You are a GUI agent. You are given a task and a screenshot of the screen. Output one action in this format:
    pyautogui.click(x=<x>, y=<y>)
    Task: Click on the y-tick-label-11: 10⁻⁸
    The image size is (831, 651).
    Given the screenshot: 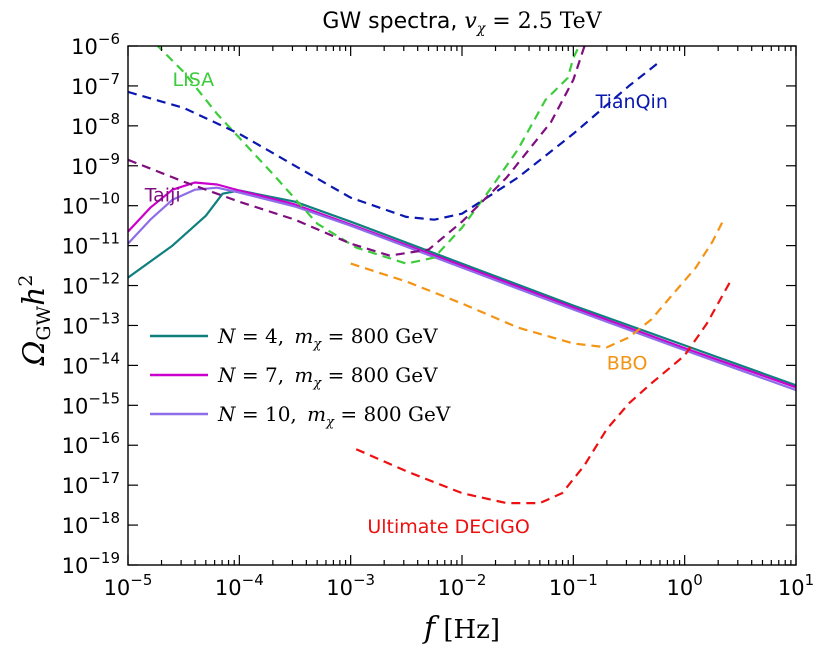 What is the action you would take?
    pyautogui.click(x=95, y=124)
    